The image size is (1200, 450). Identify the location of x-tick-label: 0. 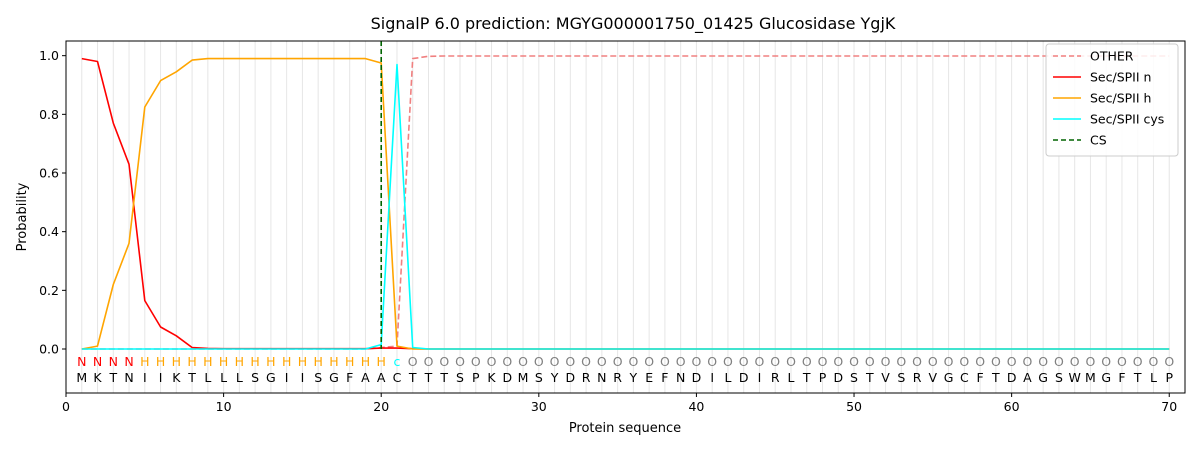
(66, 406).